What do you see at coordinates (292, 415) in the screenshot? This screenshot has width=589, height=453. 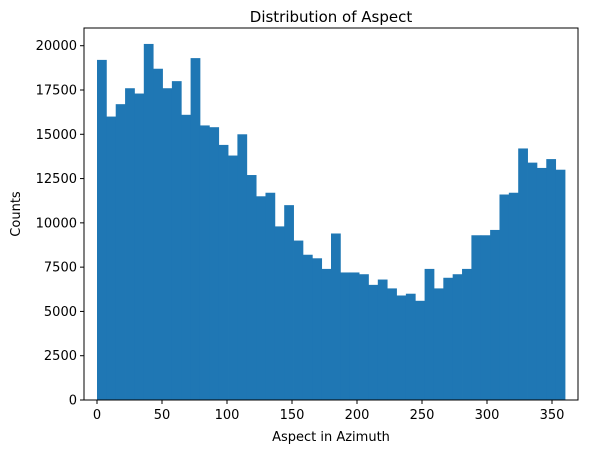 I see `x-tick-label: 150` at bounding box center [292, 415].